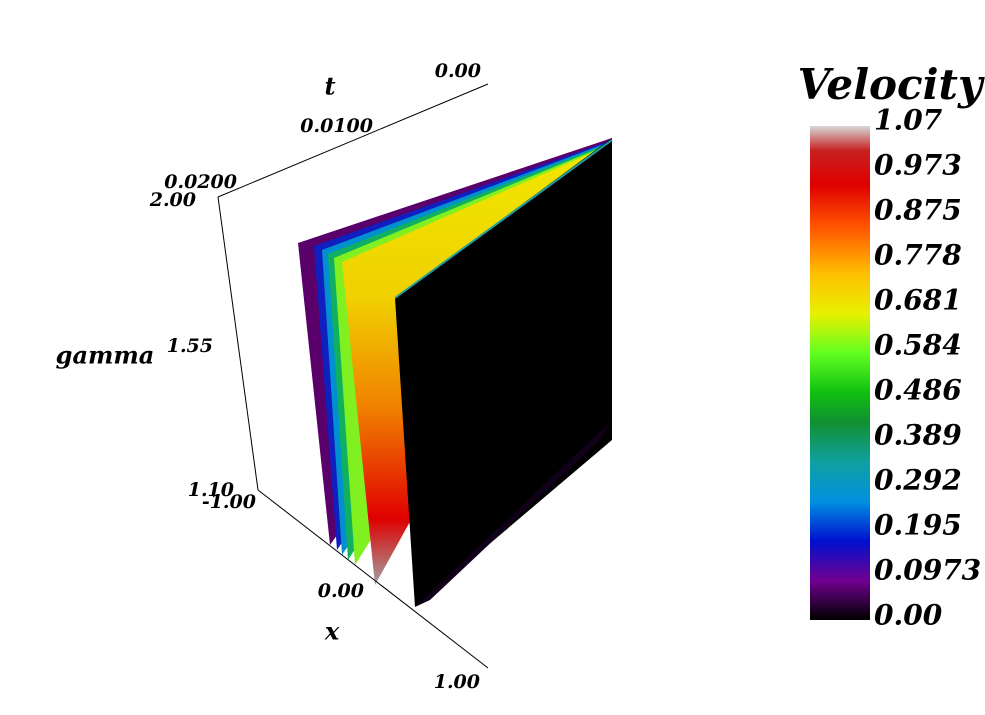 The width and height of the screenshot is (985, 715). I want to click on t-axis, so click(353, 140).